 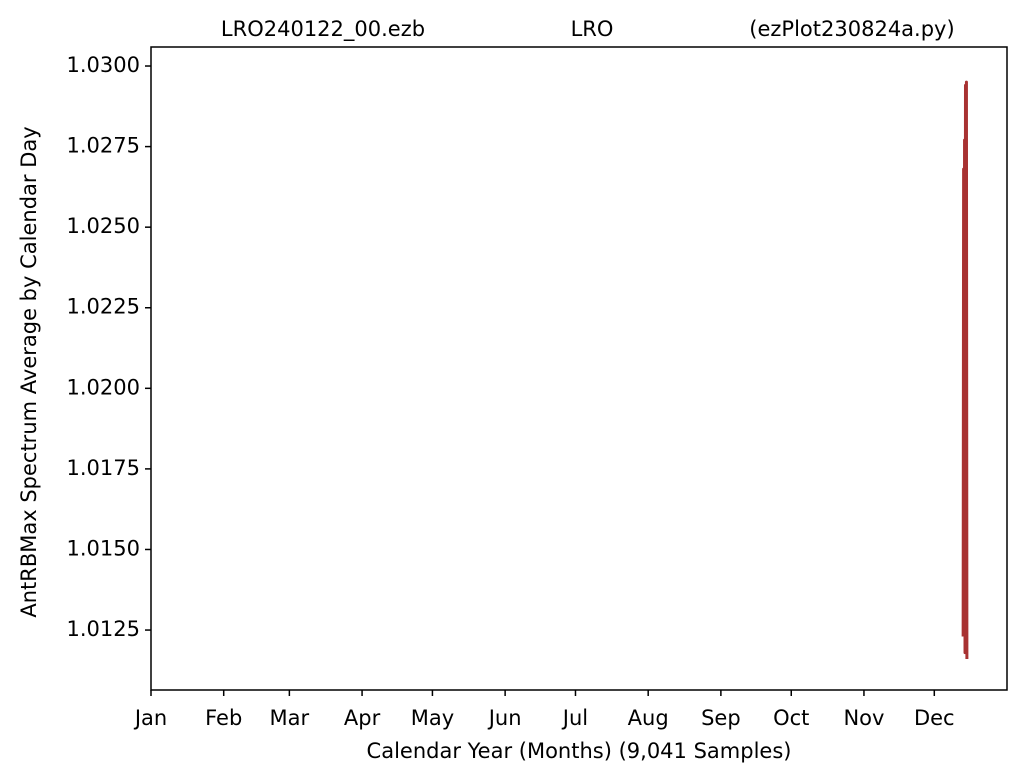 What do you see at coordinates (965, 370) in the screenshot?
I see `data-line` at bounding box center [965, 370].